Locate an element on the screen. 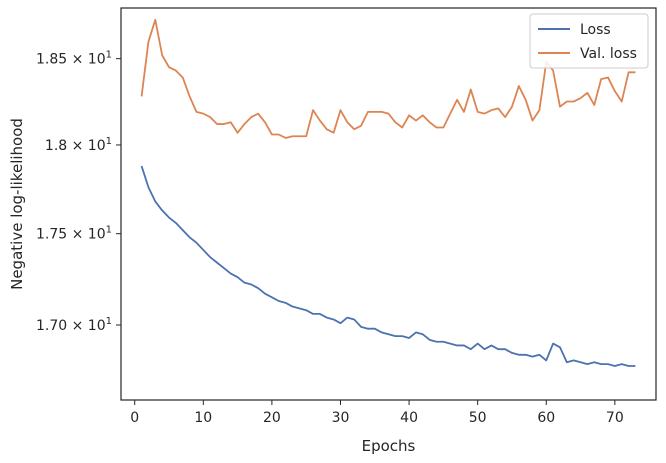 Image resolution: width=666 pixels, height=463 pixels. x-tick-label: 20 is located at coordinates (272, 418).